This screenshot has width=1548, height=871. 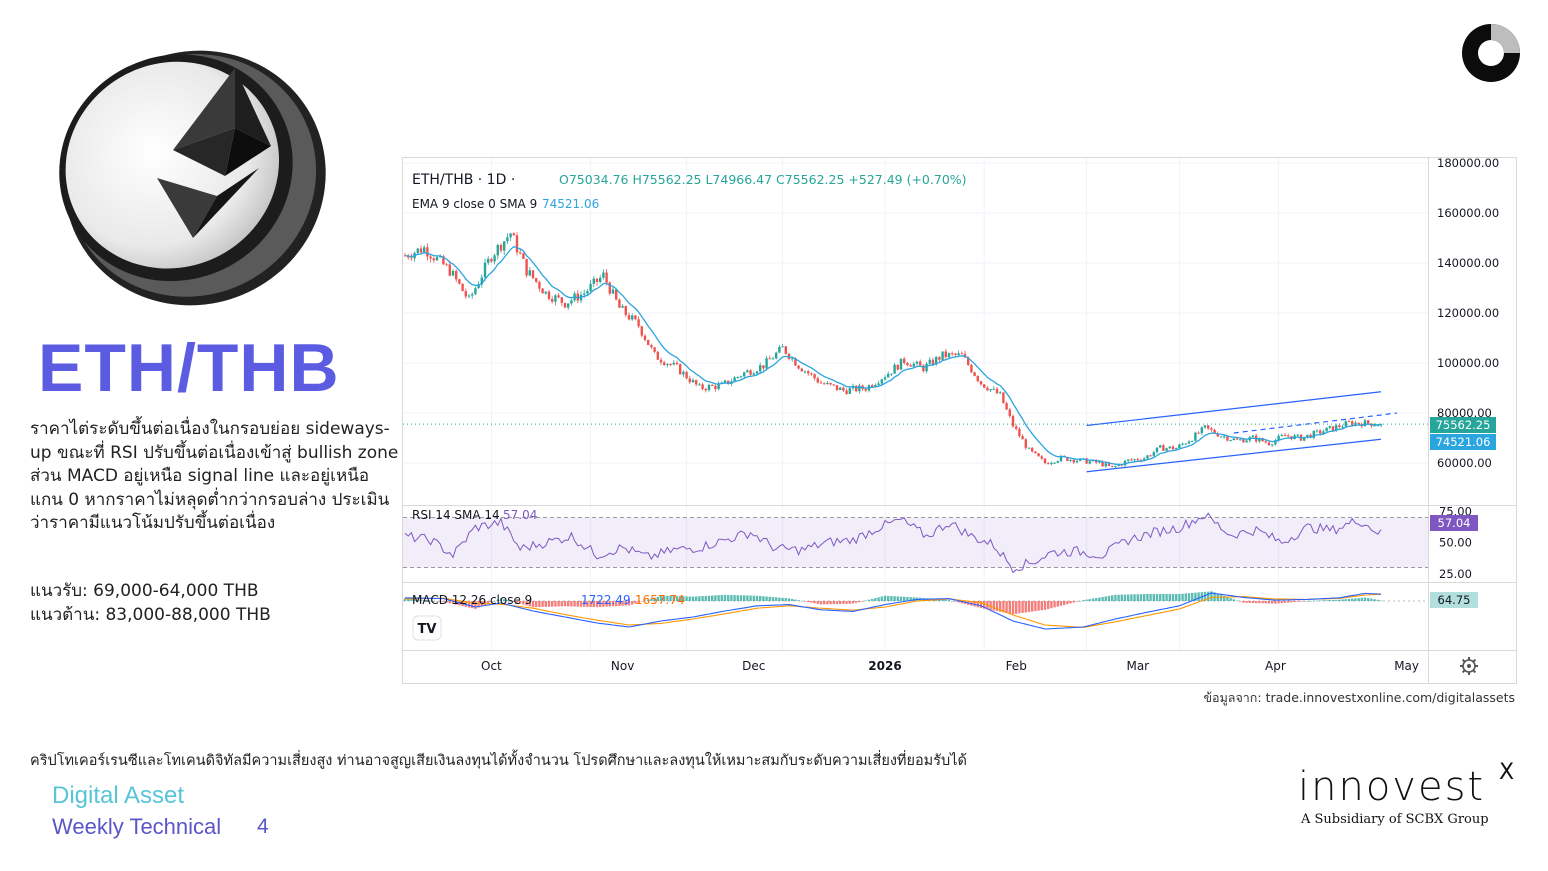 I want to click on time-tick-label: May, so click(x=1406, y=666).